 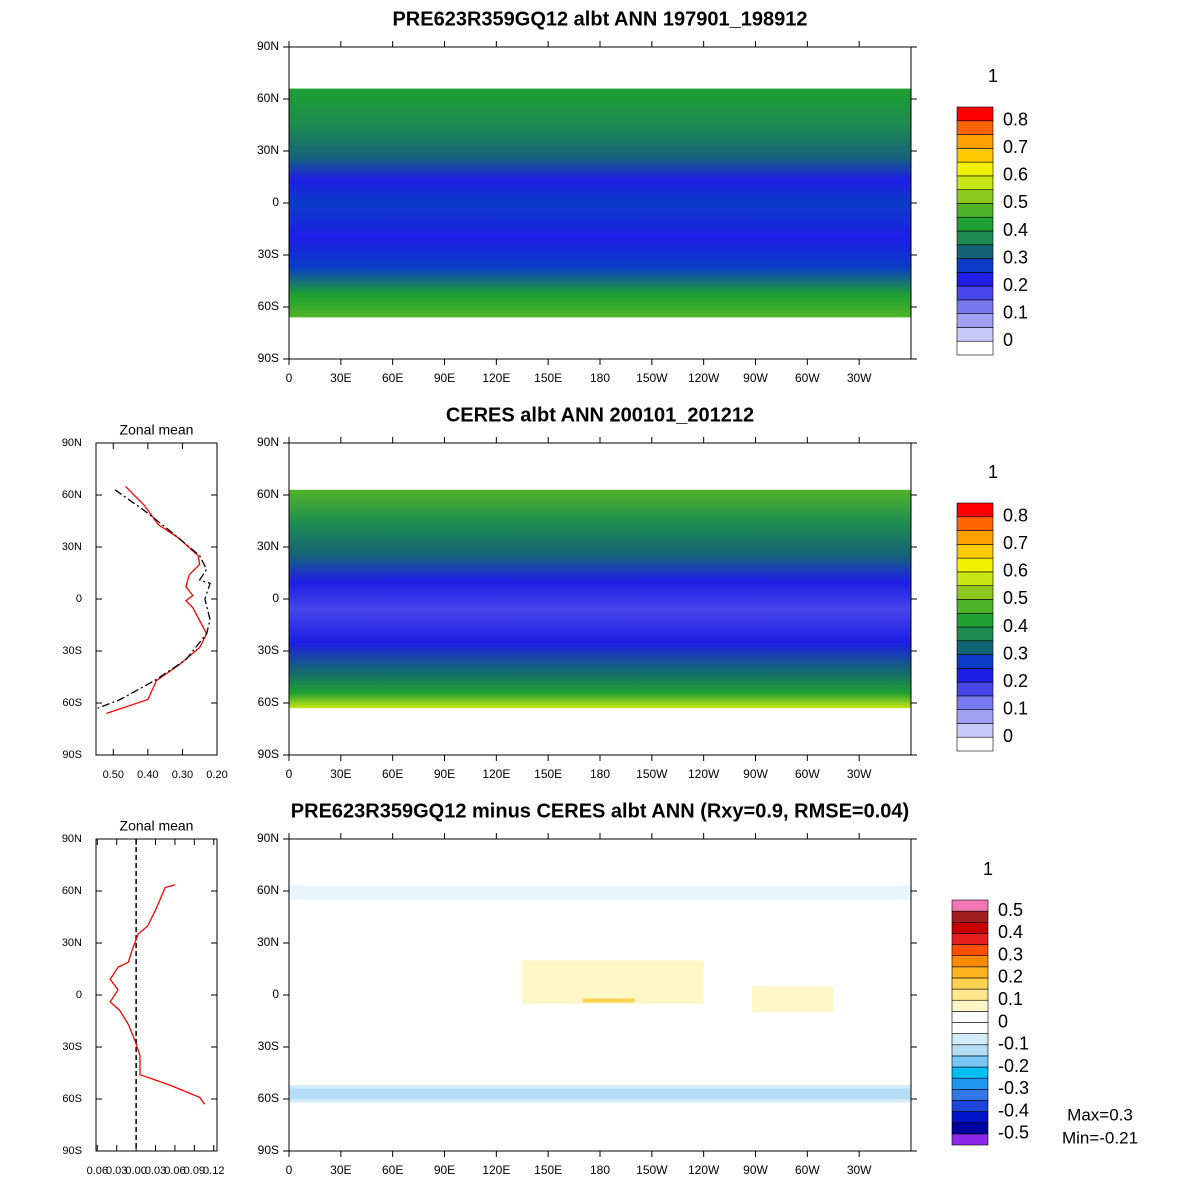 I want to click on x-tick-label: 0.40, so click(x=147, y=775).